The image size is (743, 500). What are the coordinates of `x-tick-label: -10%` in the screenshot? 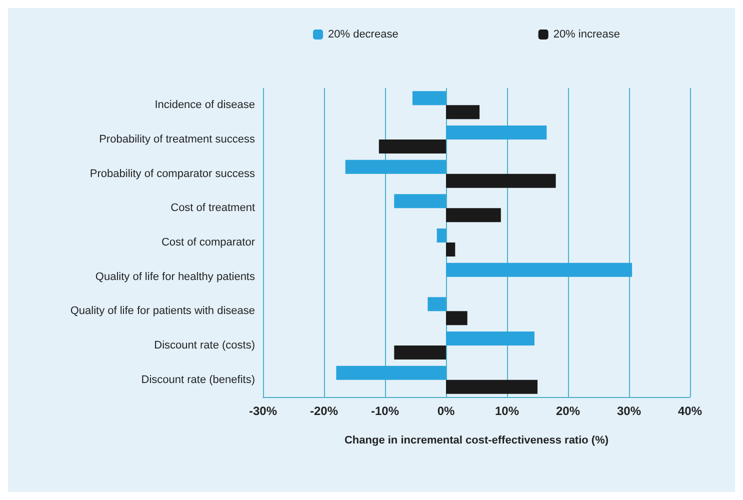 It's located at (385, 411).